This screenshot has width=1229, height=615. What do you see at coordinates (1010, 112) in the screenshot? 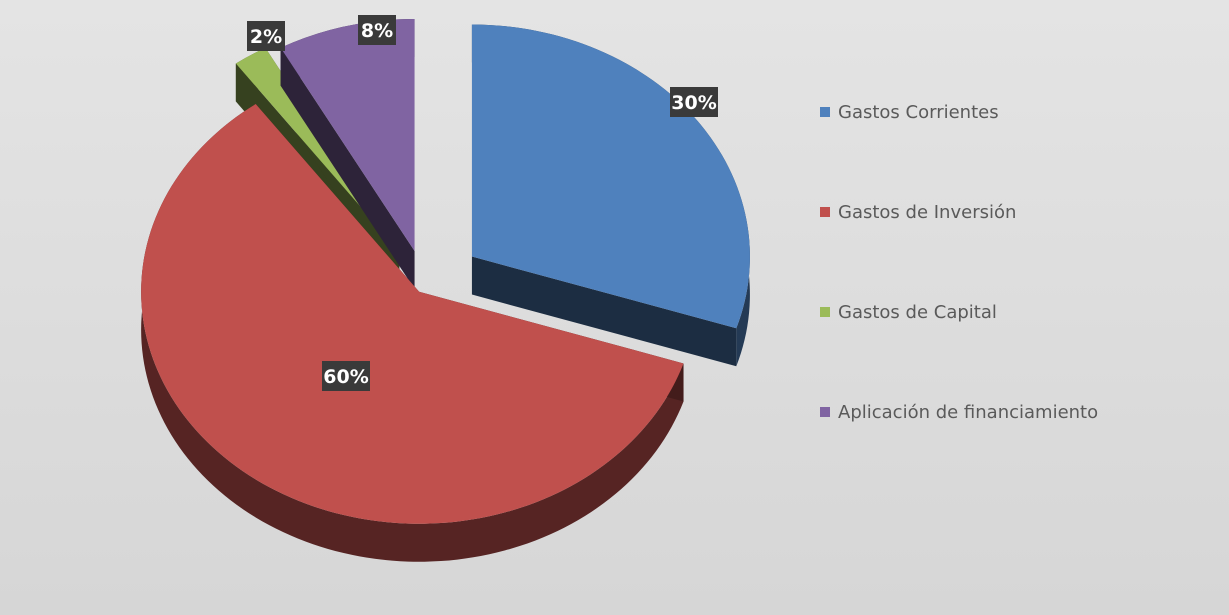
I see `legend-item-gastos-corrientes: Gastos Corrientes` at bounding box center [1010, 112].